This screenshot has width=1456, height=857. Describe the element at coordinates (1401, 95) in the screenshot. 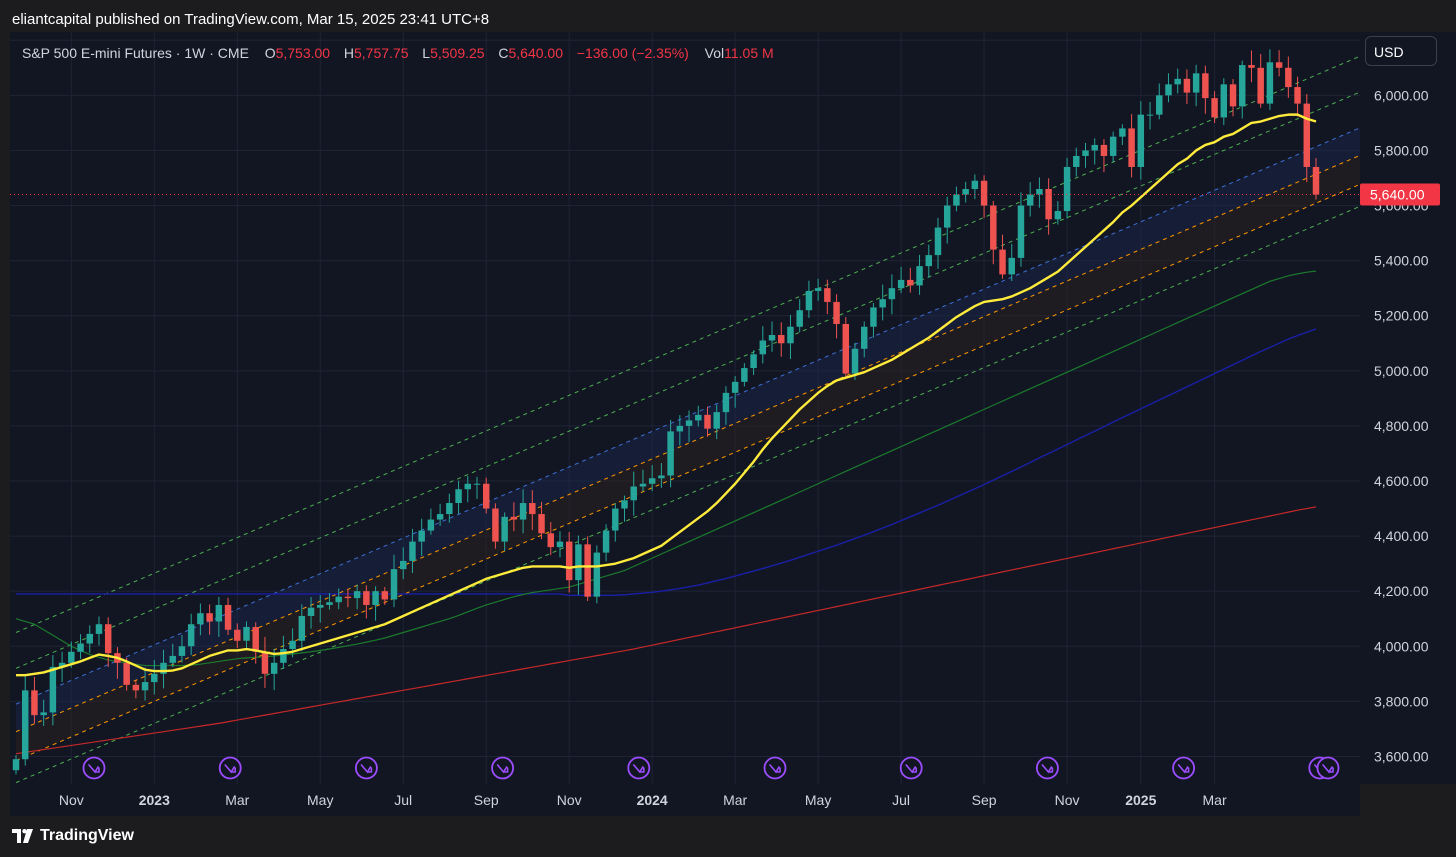

I see `price-tick-label: 6,000.00` at that location.